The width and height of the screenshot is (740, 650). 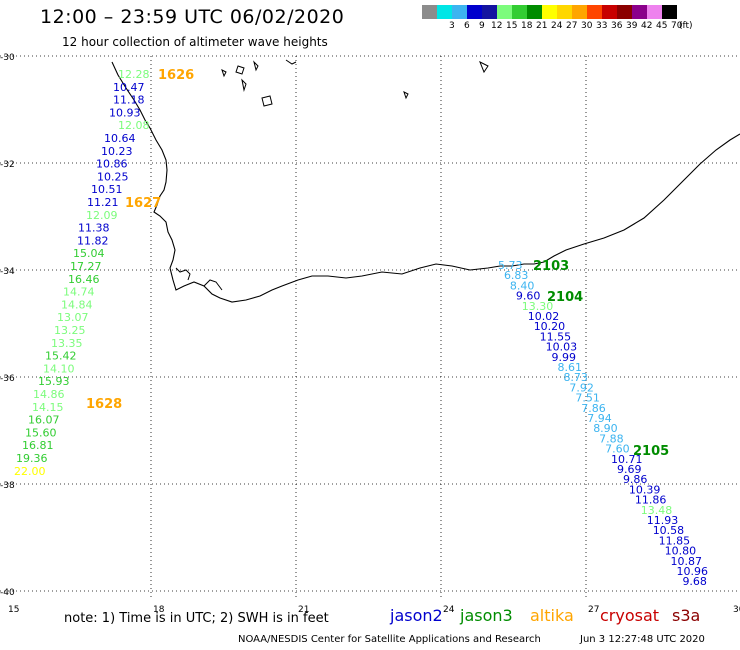 What do you see at coordinates (687, 561) in the screenshot?
I see `swh-value: 10.87` at bounding box center [687, 561].